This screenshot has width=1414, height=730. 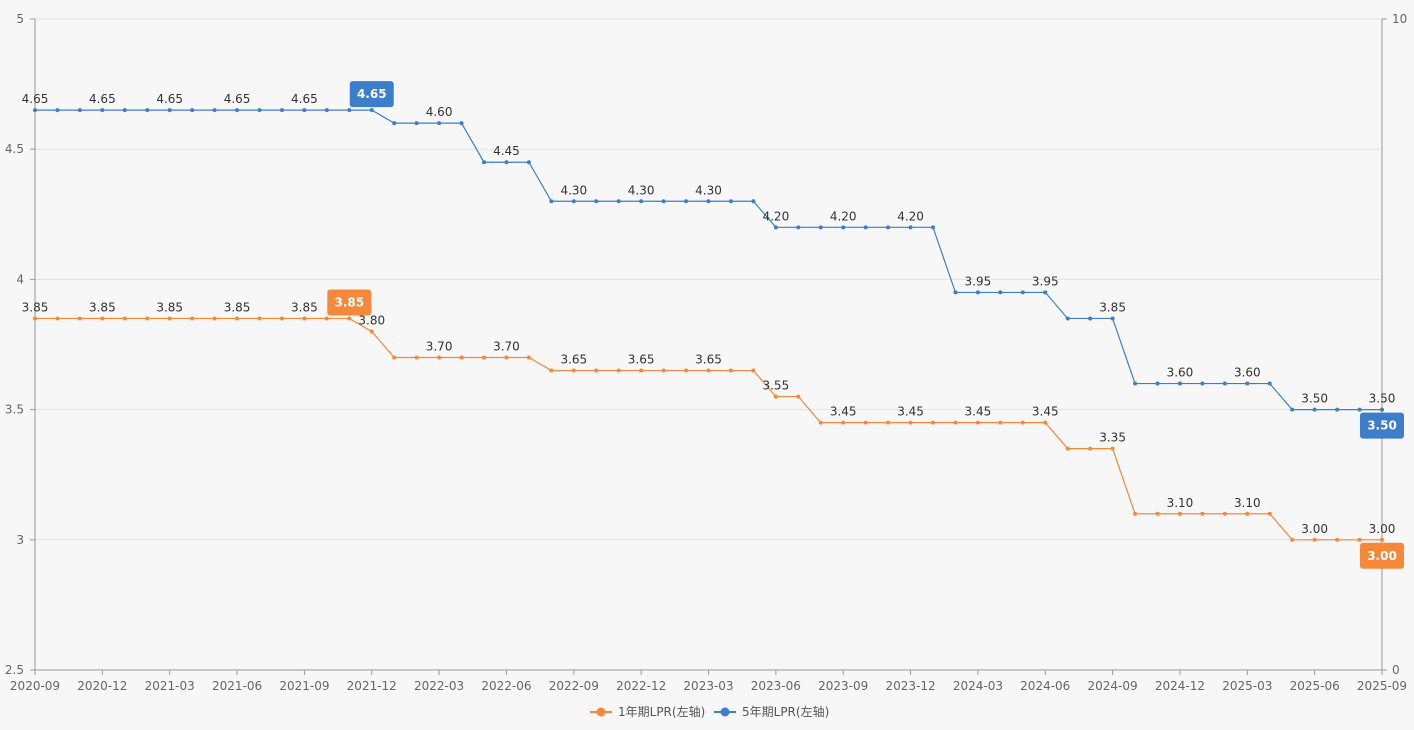 What do you see at coordinates (349, 302) in the screenshot?
I see `value-badge-text: 3.85` at bounding box center [349, 302].